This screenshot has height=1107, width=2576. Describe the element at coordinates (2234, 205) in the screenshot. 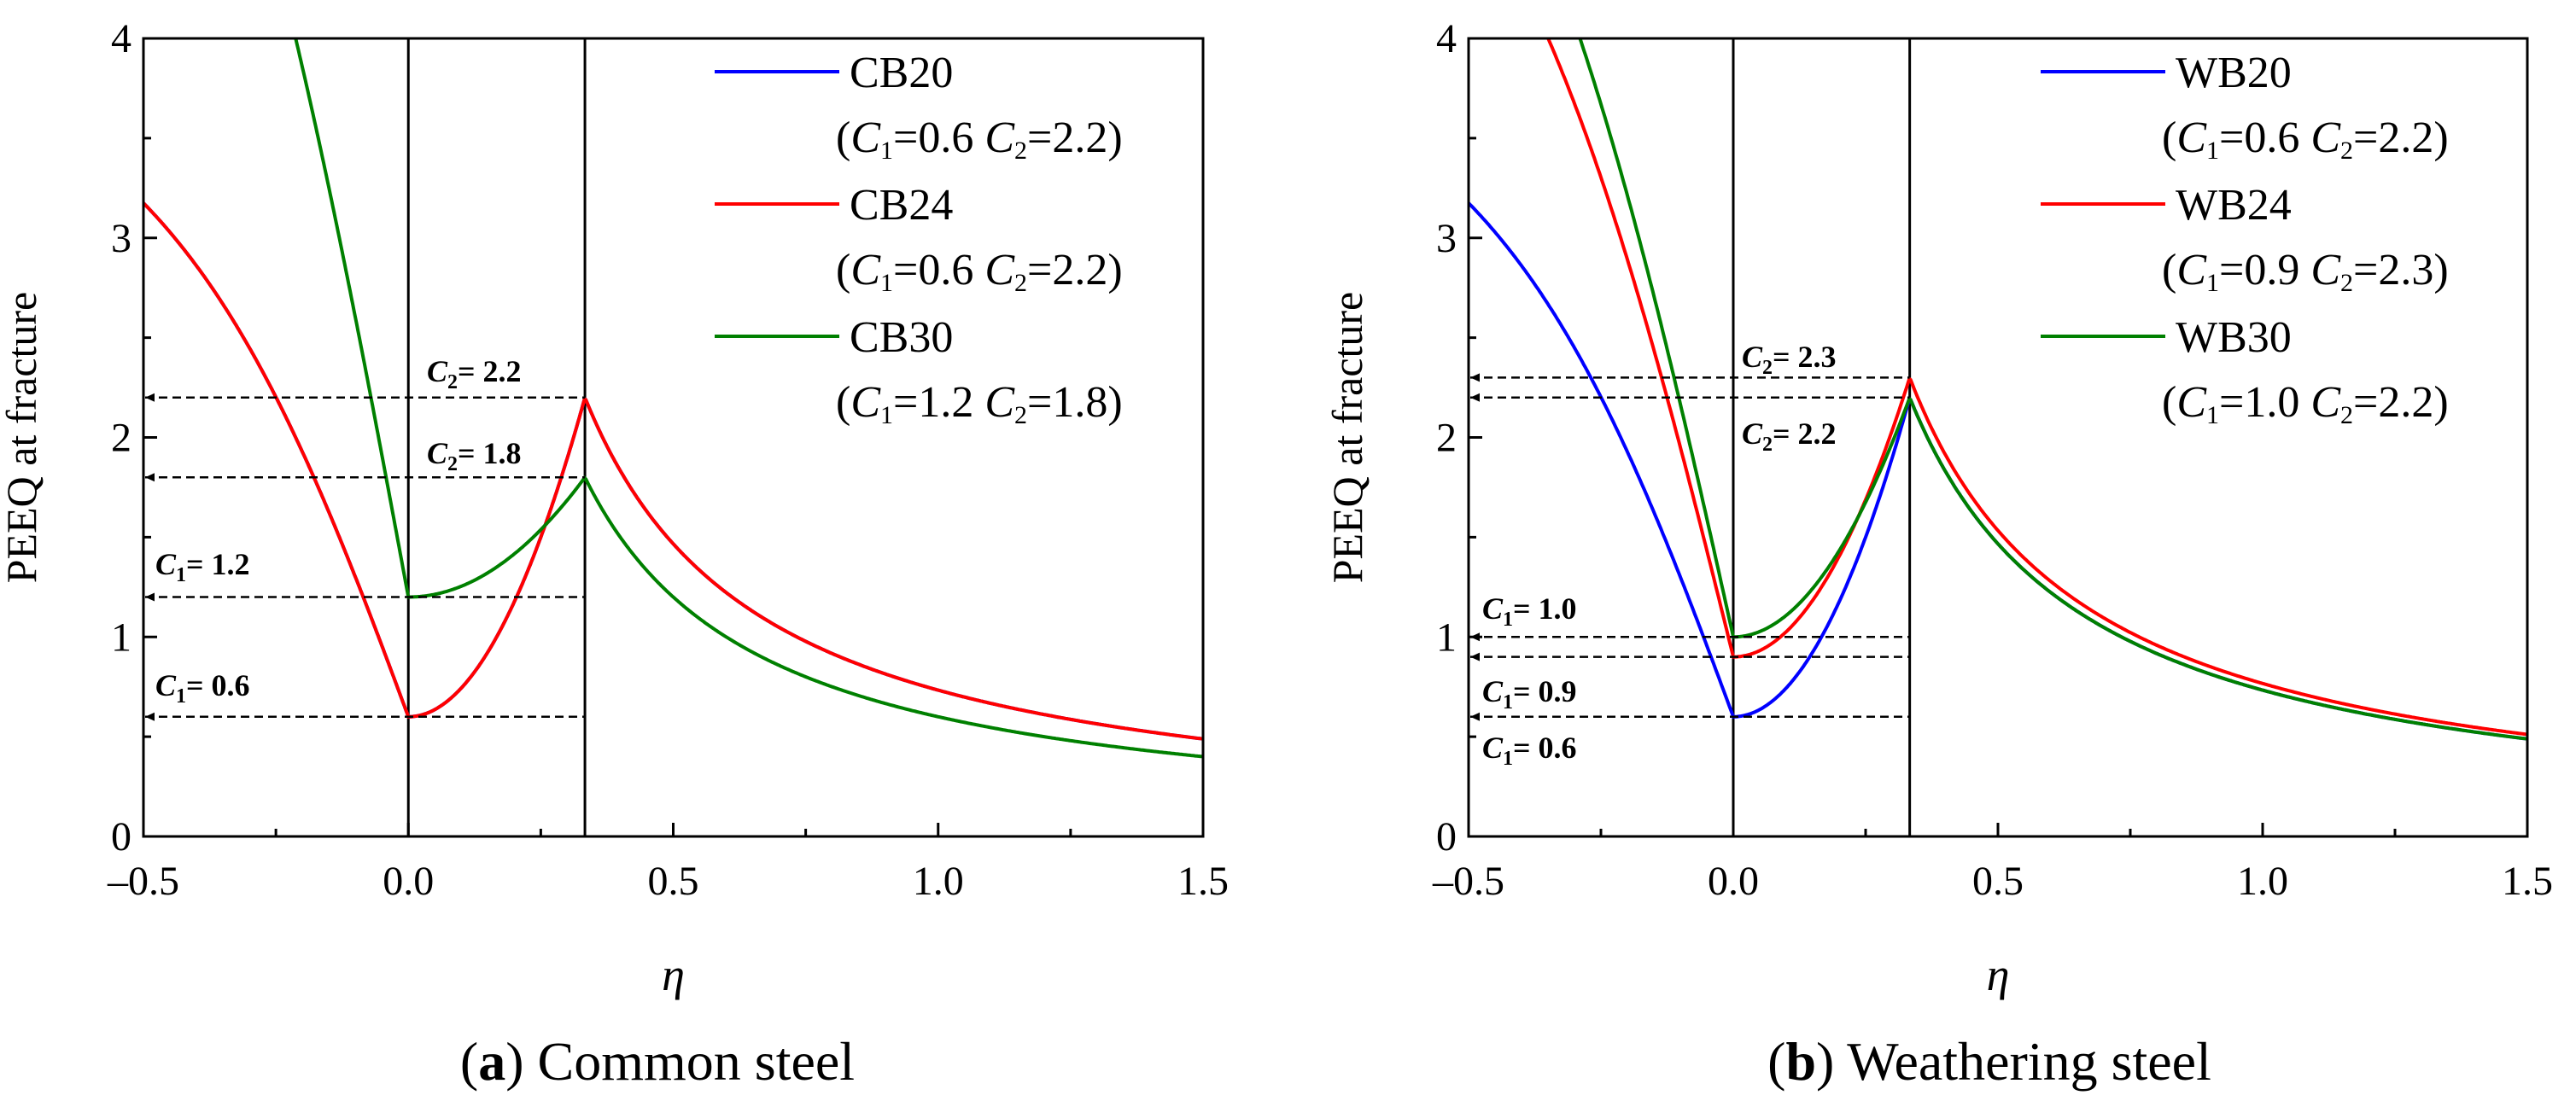

I see `legend-series-name: WB24` at that location.